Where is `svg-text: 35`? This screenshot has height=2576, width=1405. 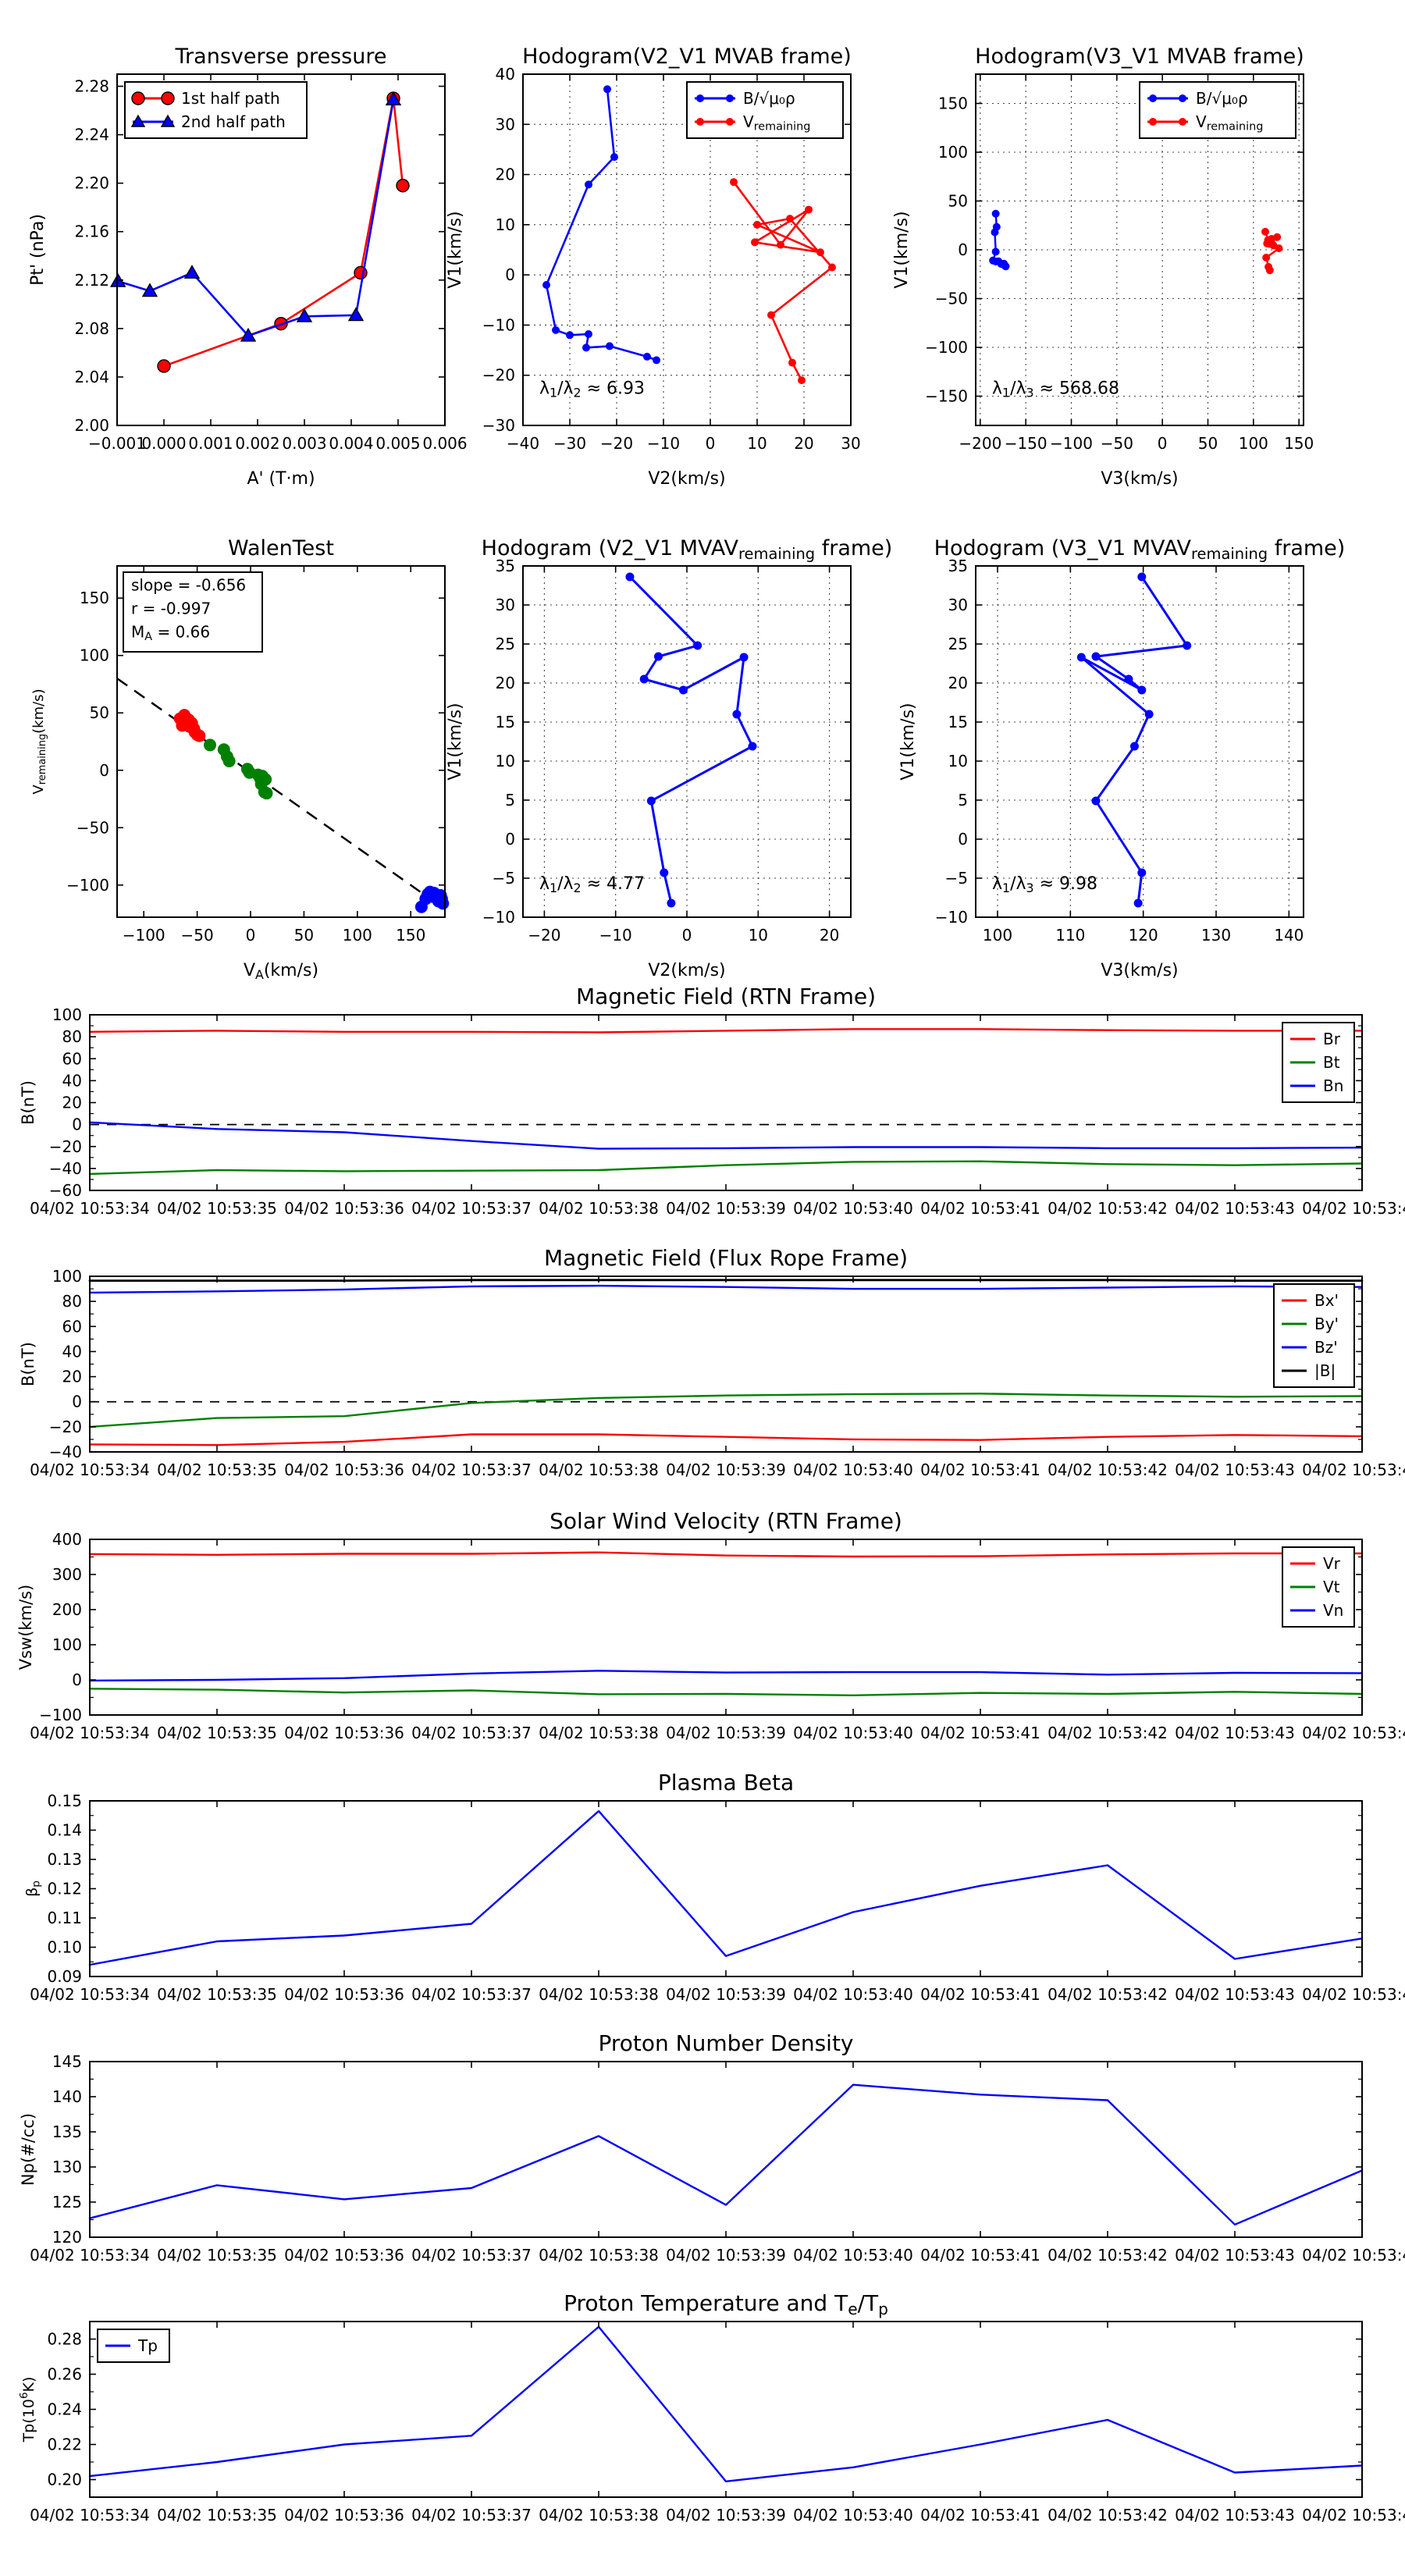
svg-text: 35 is located at coordinates (506, 566).